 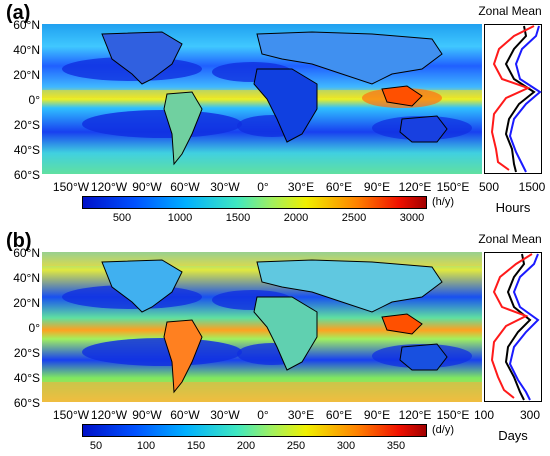 What do you see at coordinates (96, 446) in the screenshot?
I see `colorbar-tick: 50` at bounding box center [96, 446].